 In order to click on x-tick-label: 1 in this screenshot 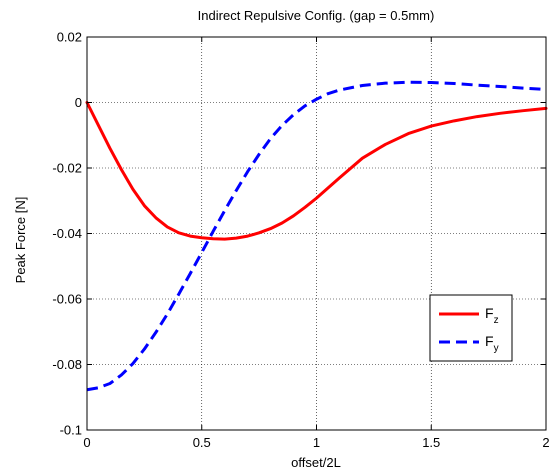, I will do `click(316, 442)`.